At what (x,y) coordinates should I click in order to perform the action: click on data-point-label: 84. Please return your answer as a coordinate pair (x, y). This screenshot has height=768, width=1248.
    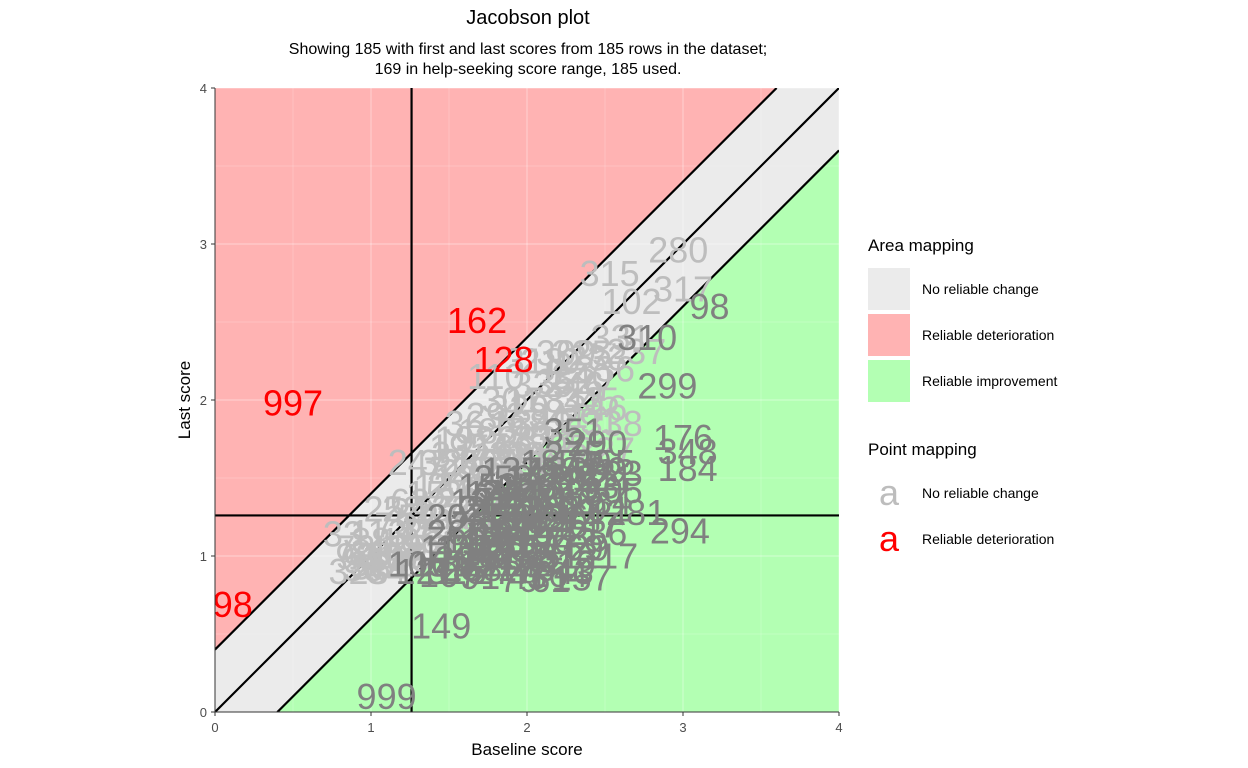
    Looking at the image, I should click on (387, 571).